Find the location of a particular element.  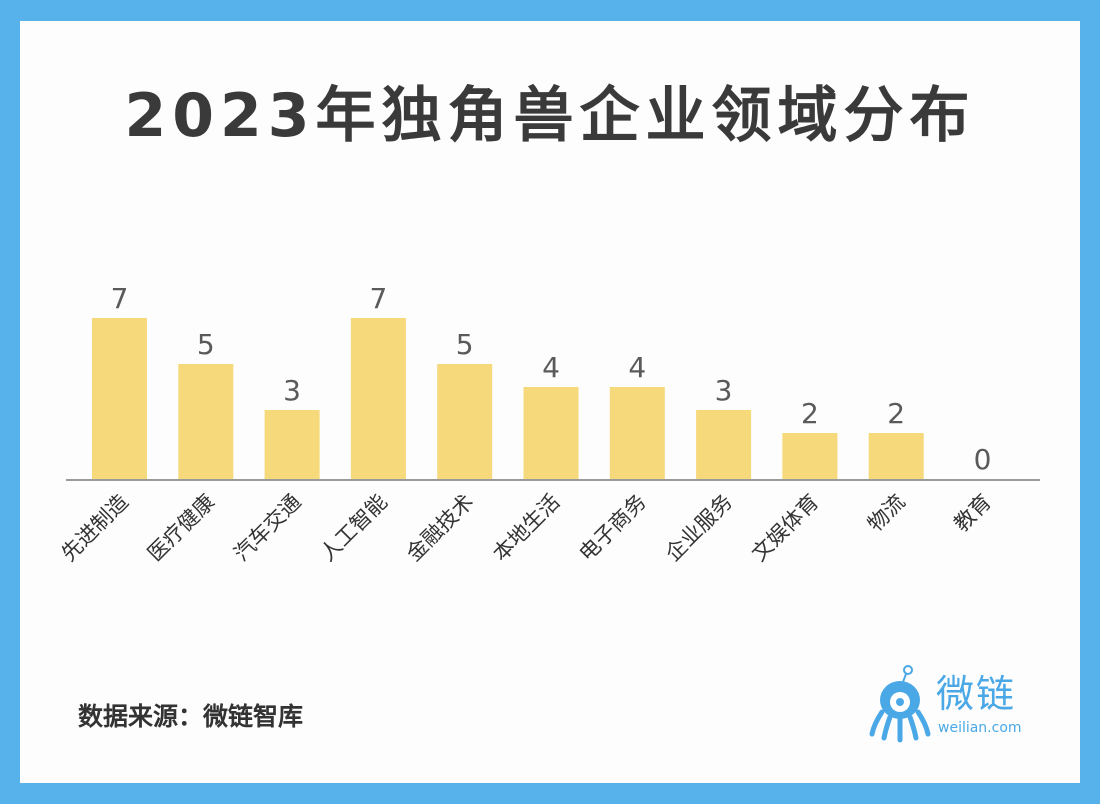

octopus-mascot-icon is located at coordinates (900, 704).